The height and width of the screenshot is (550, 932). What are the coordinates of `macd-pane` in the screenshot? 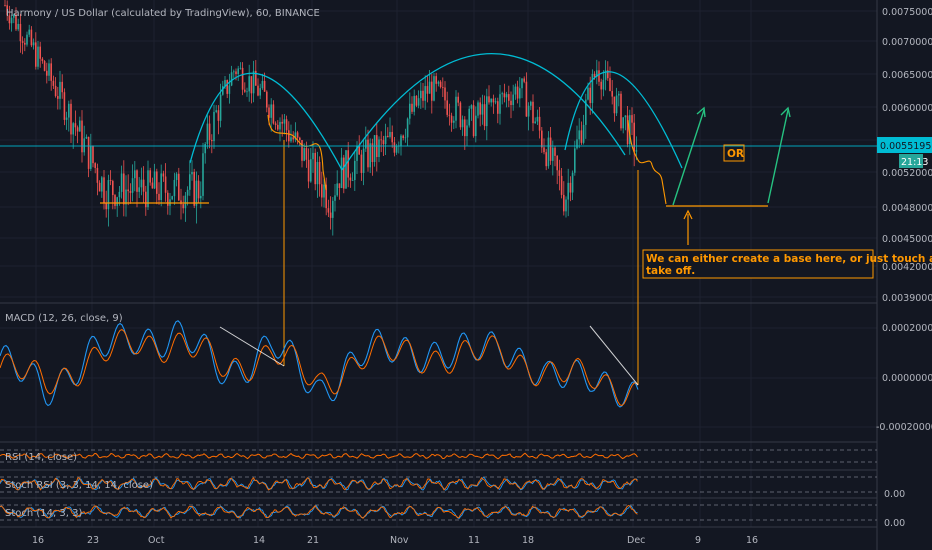 It's located at (319, 364).